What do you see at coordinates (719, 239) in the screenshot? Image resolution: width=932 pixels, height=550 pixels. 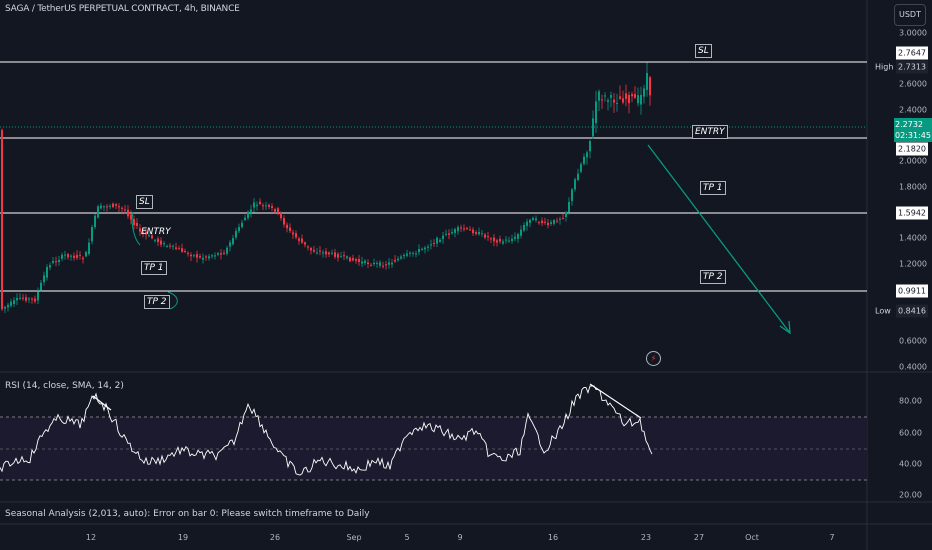 I see `projection-arrow` at bounding box center [719, 239].